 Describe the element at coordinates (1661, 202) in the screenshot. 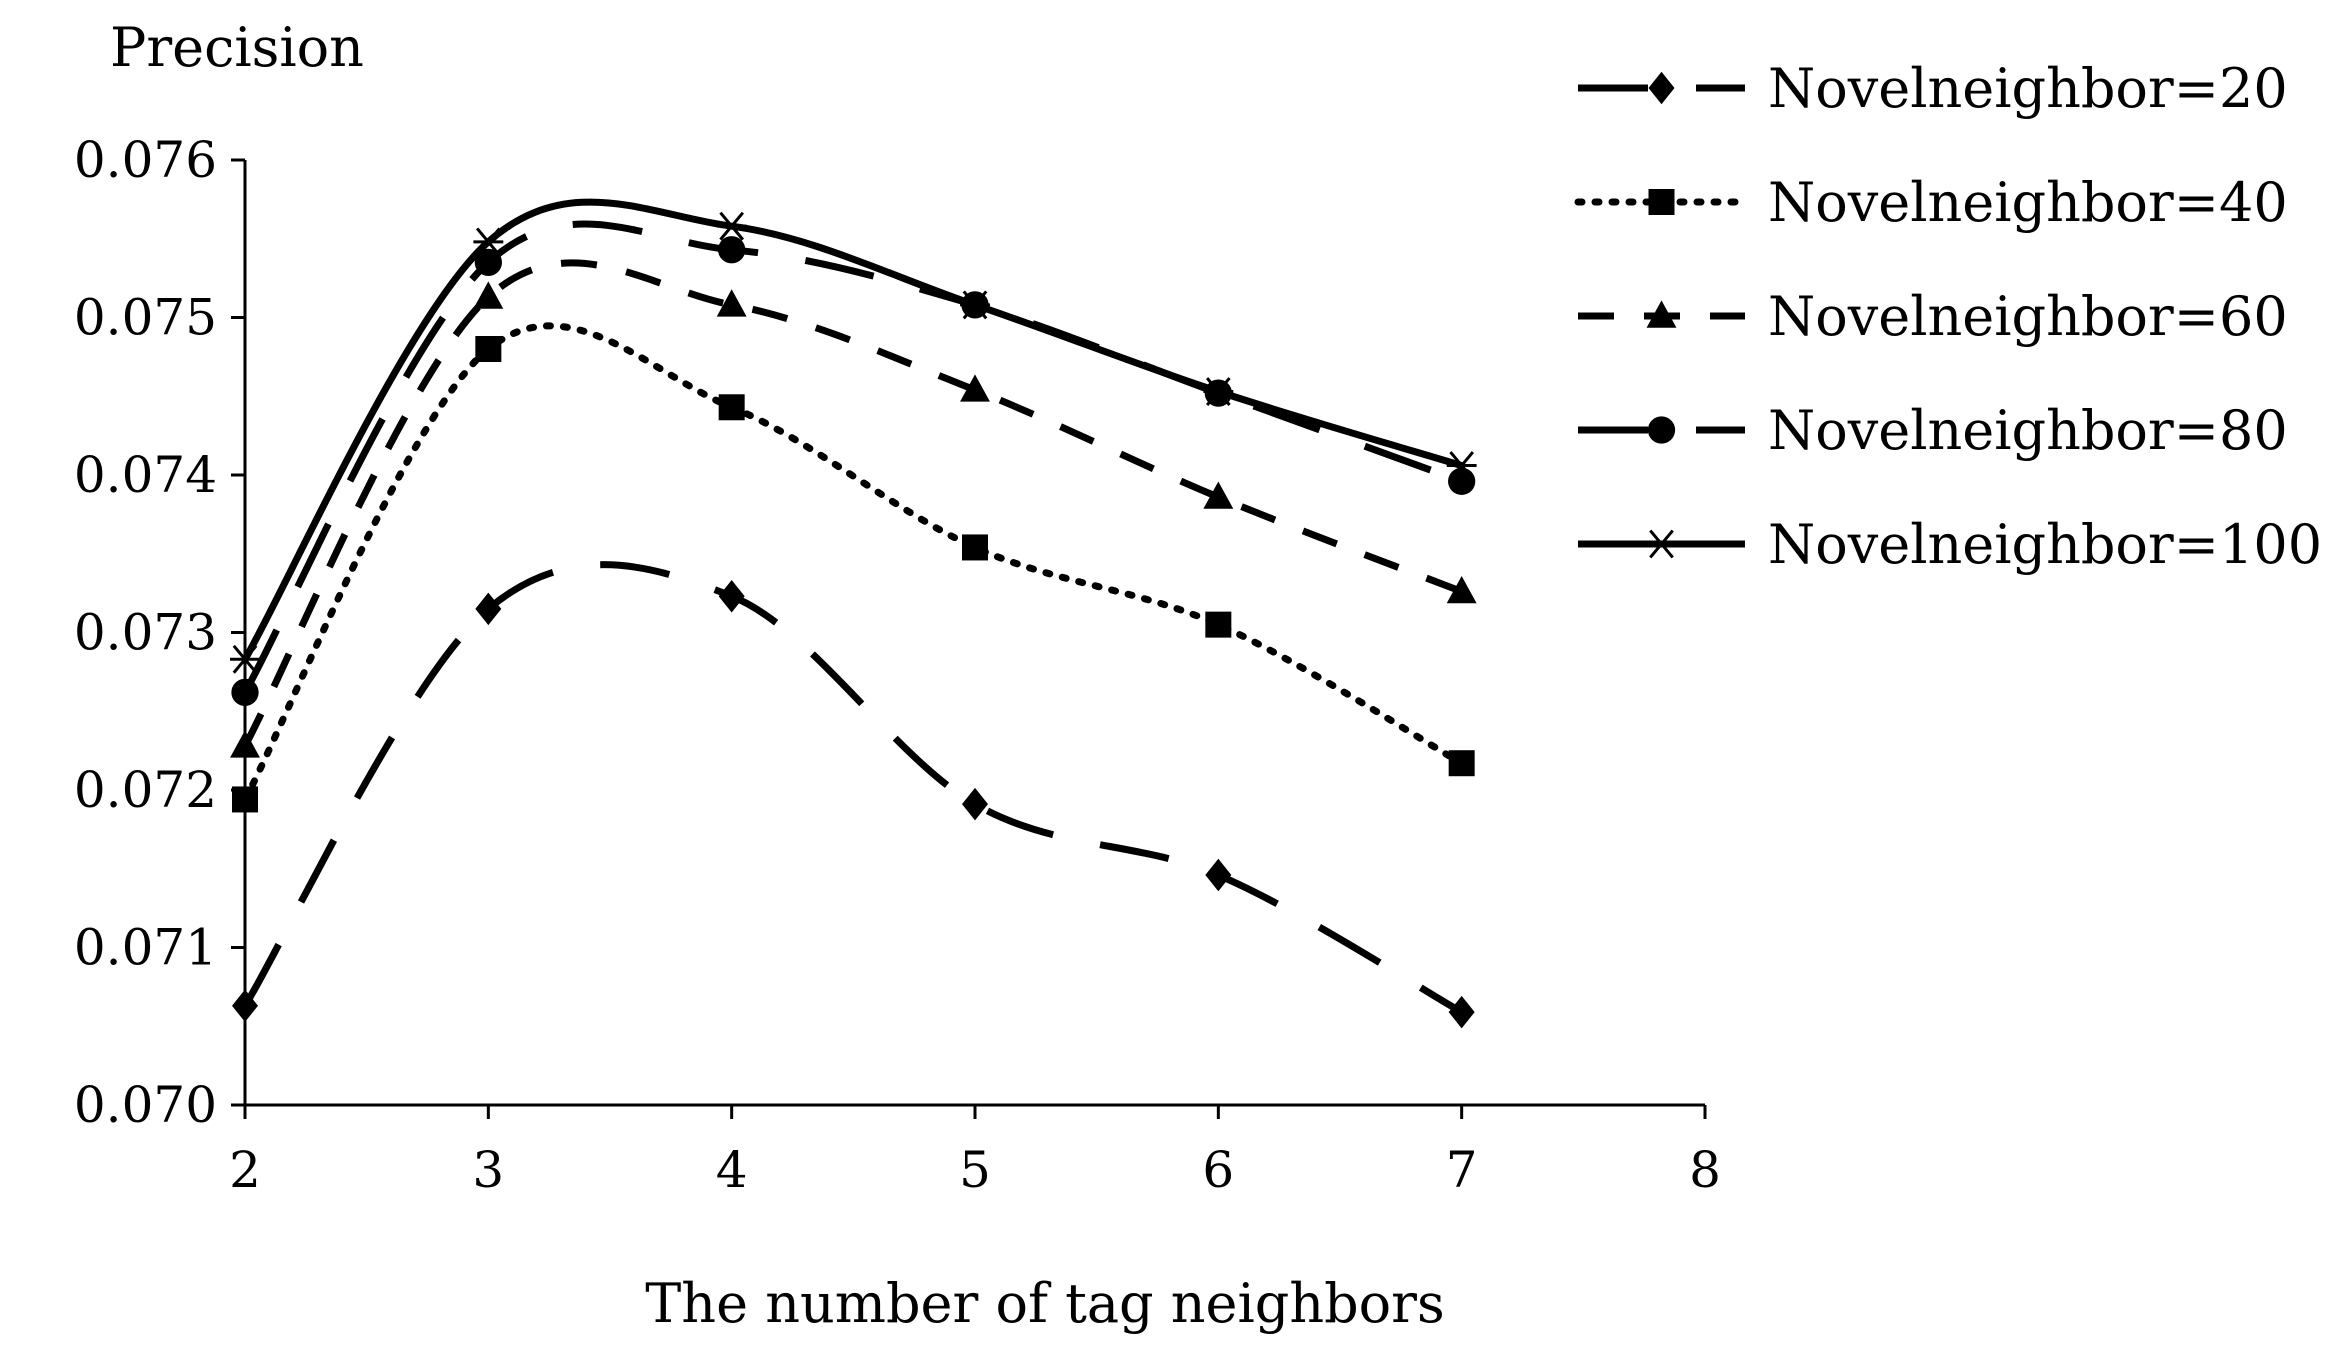

I see `legend-marker-square` at that location.